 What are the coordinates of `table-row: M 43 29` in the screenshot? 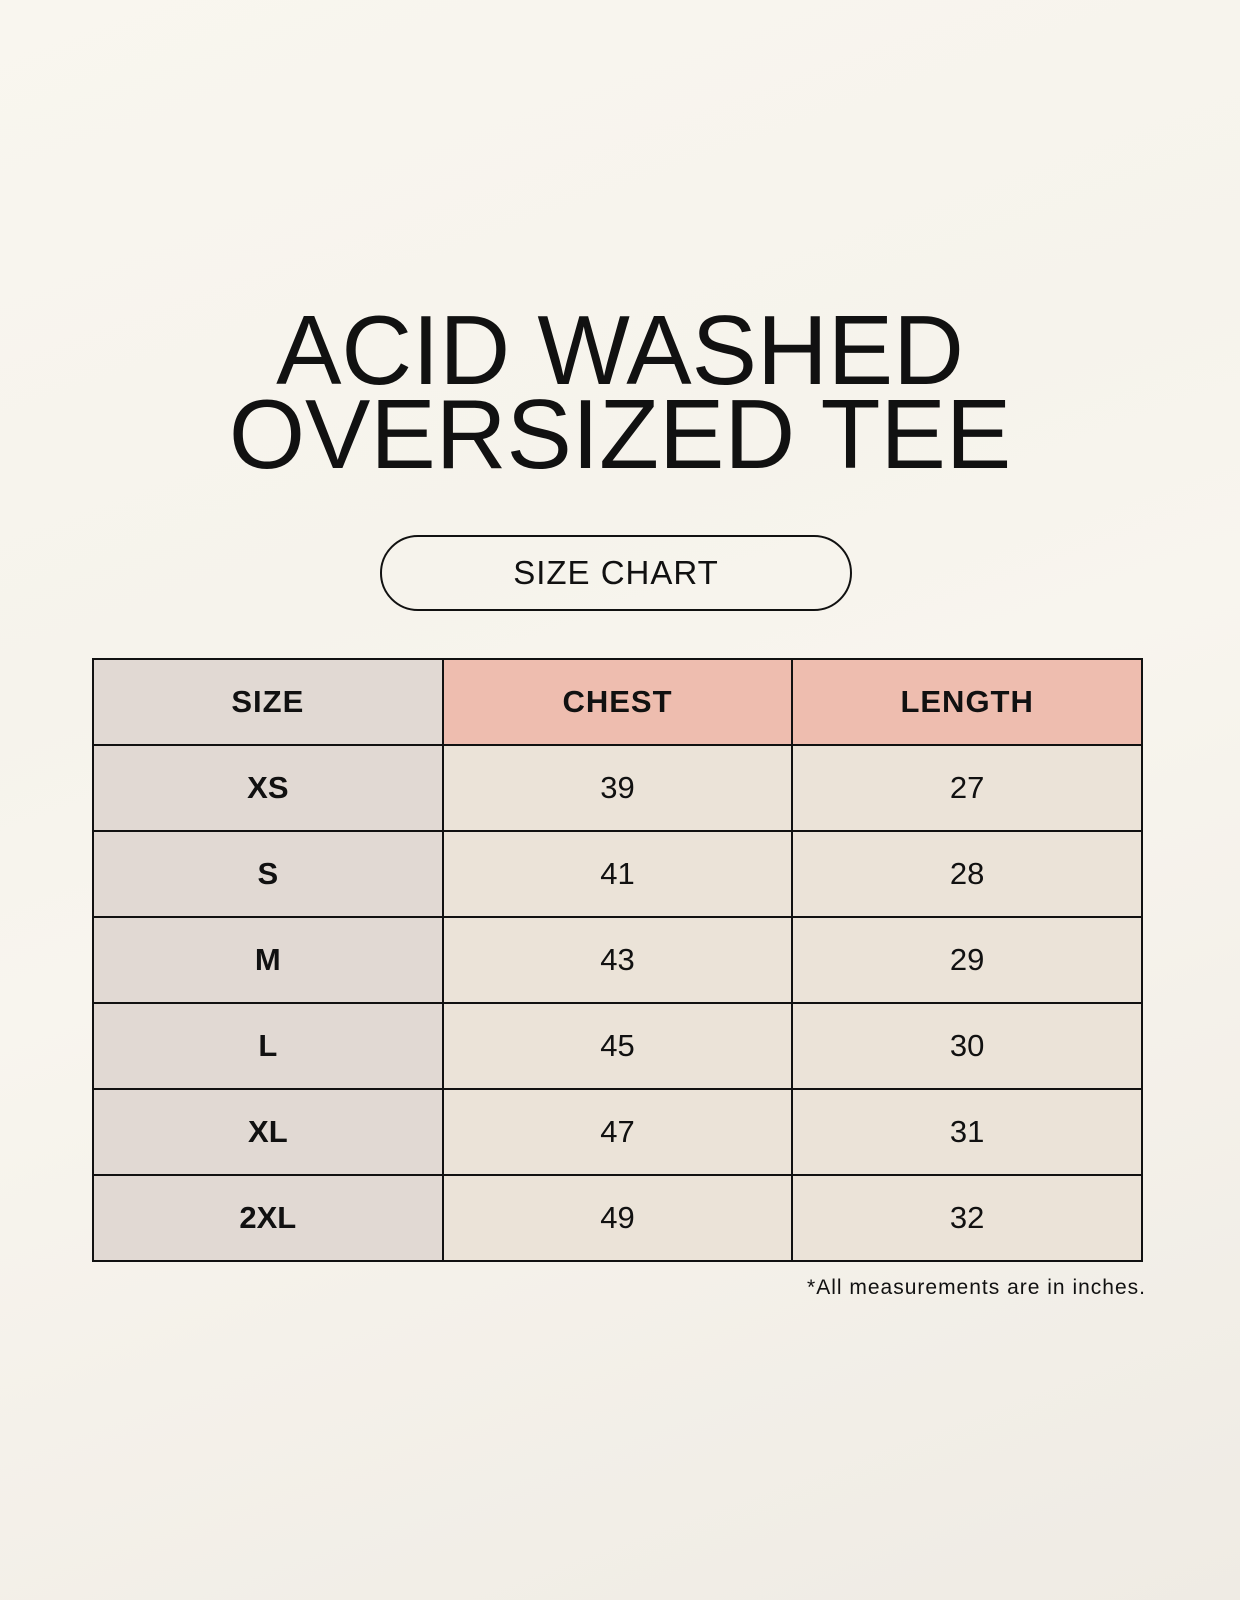 It's located at (617, 960).